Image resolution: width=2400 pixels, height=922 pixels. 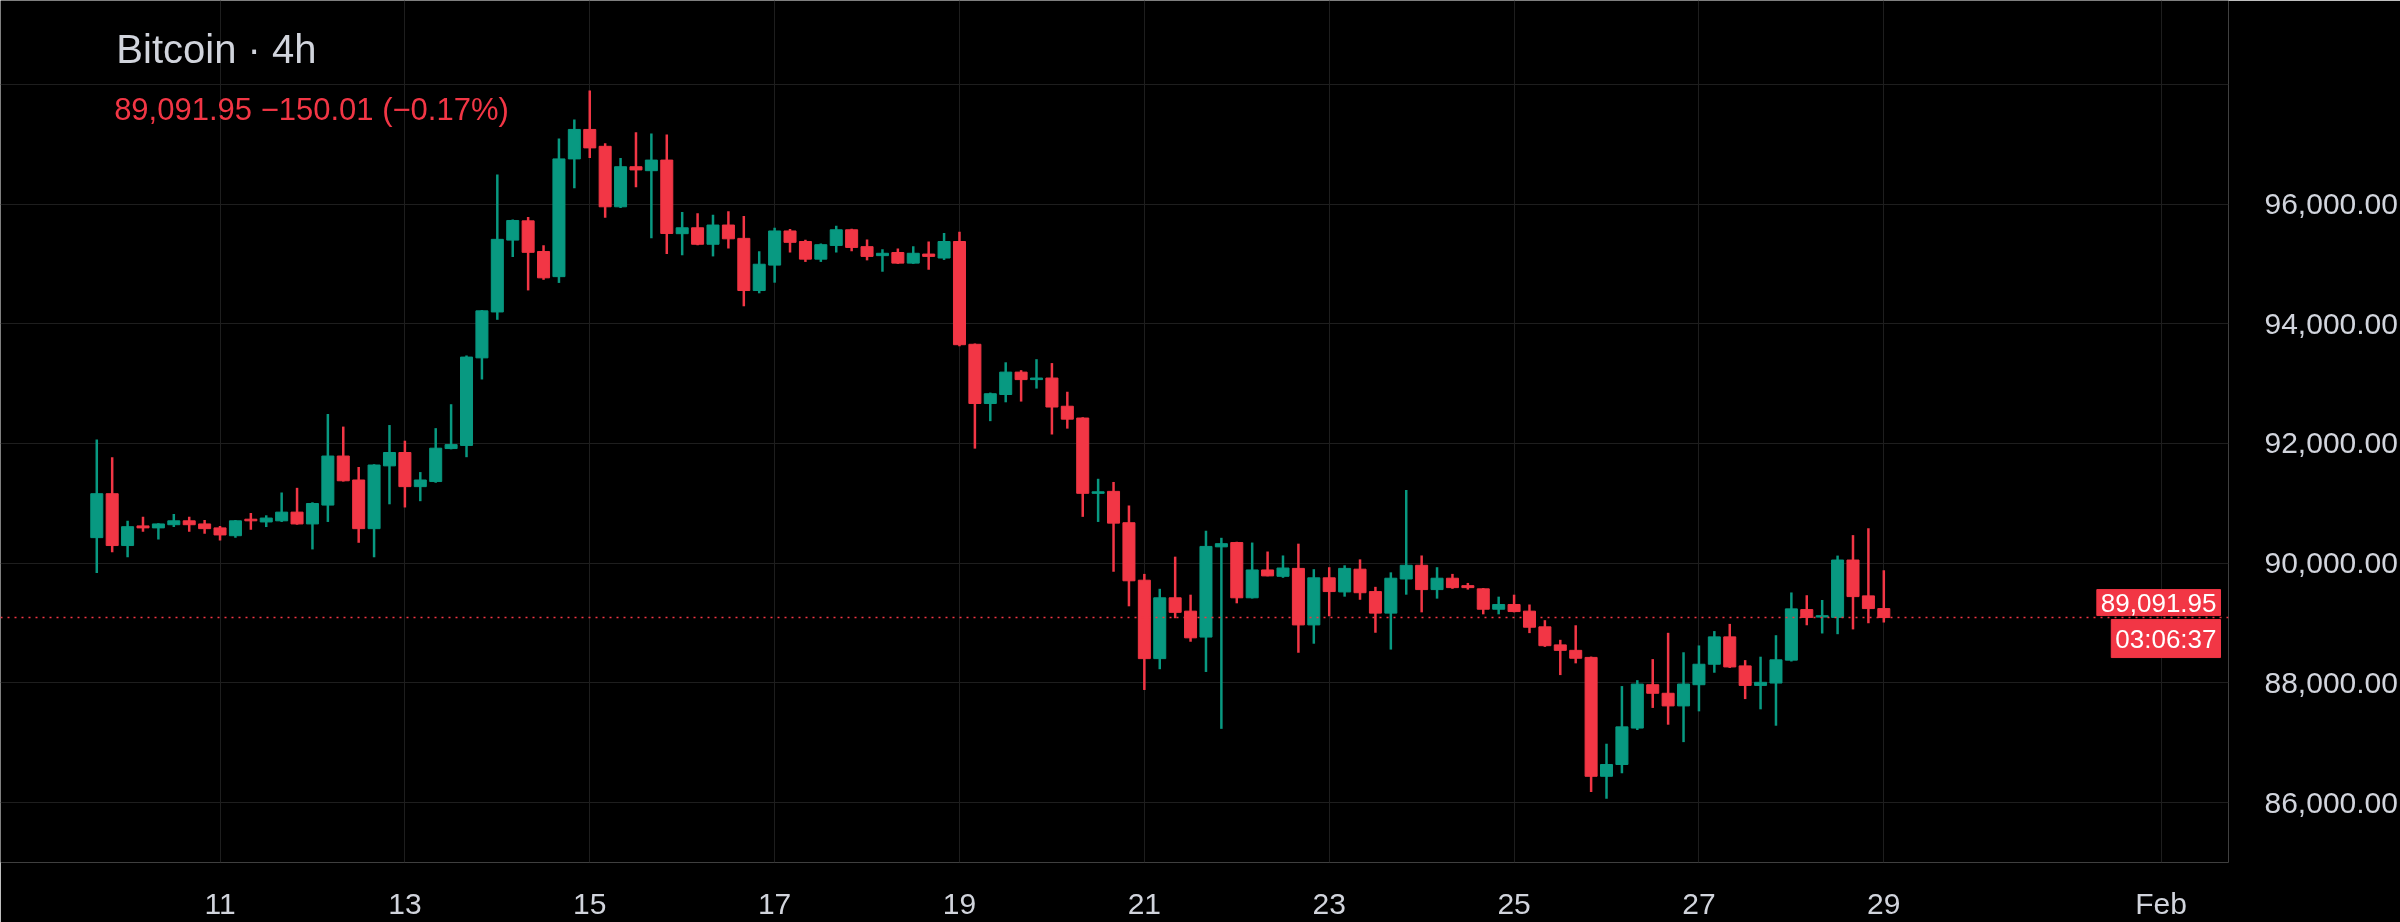 What do you see at coordinates (405, 903) in the screenshot?
I see `x-tick-label: 13` at bounding box center [405, 903].